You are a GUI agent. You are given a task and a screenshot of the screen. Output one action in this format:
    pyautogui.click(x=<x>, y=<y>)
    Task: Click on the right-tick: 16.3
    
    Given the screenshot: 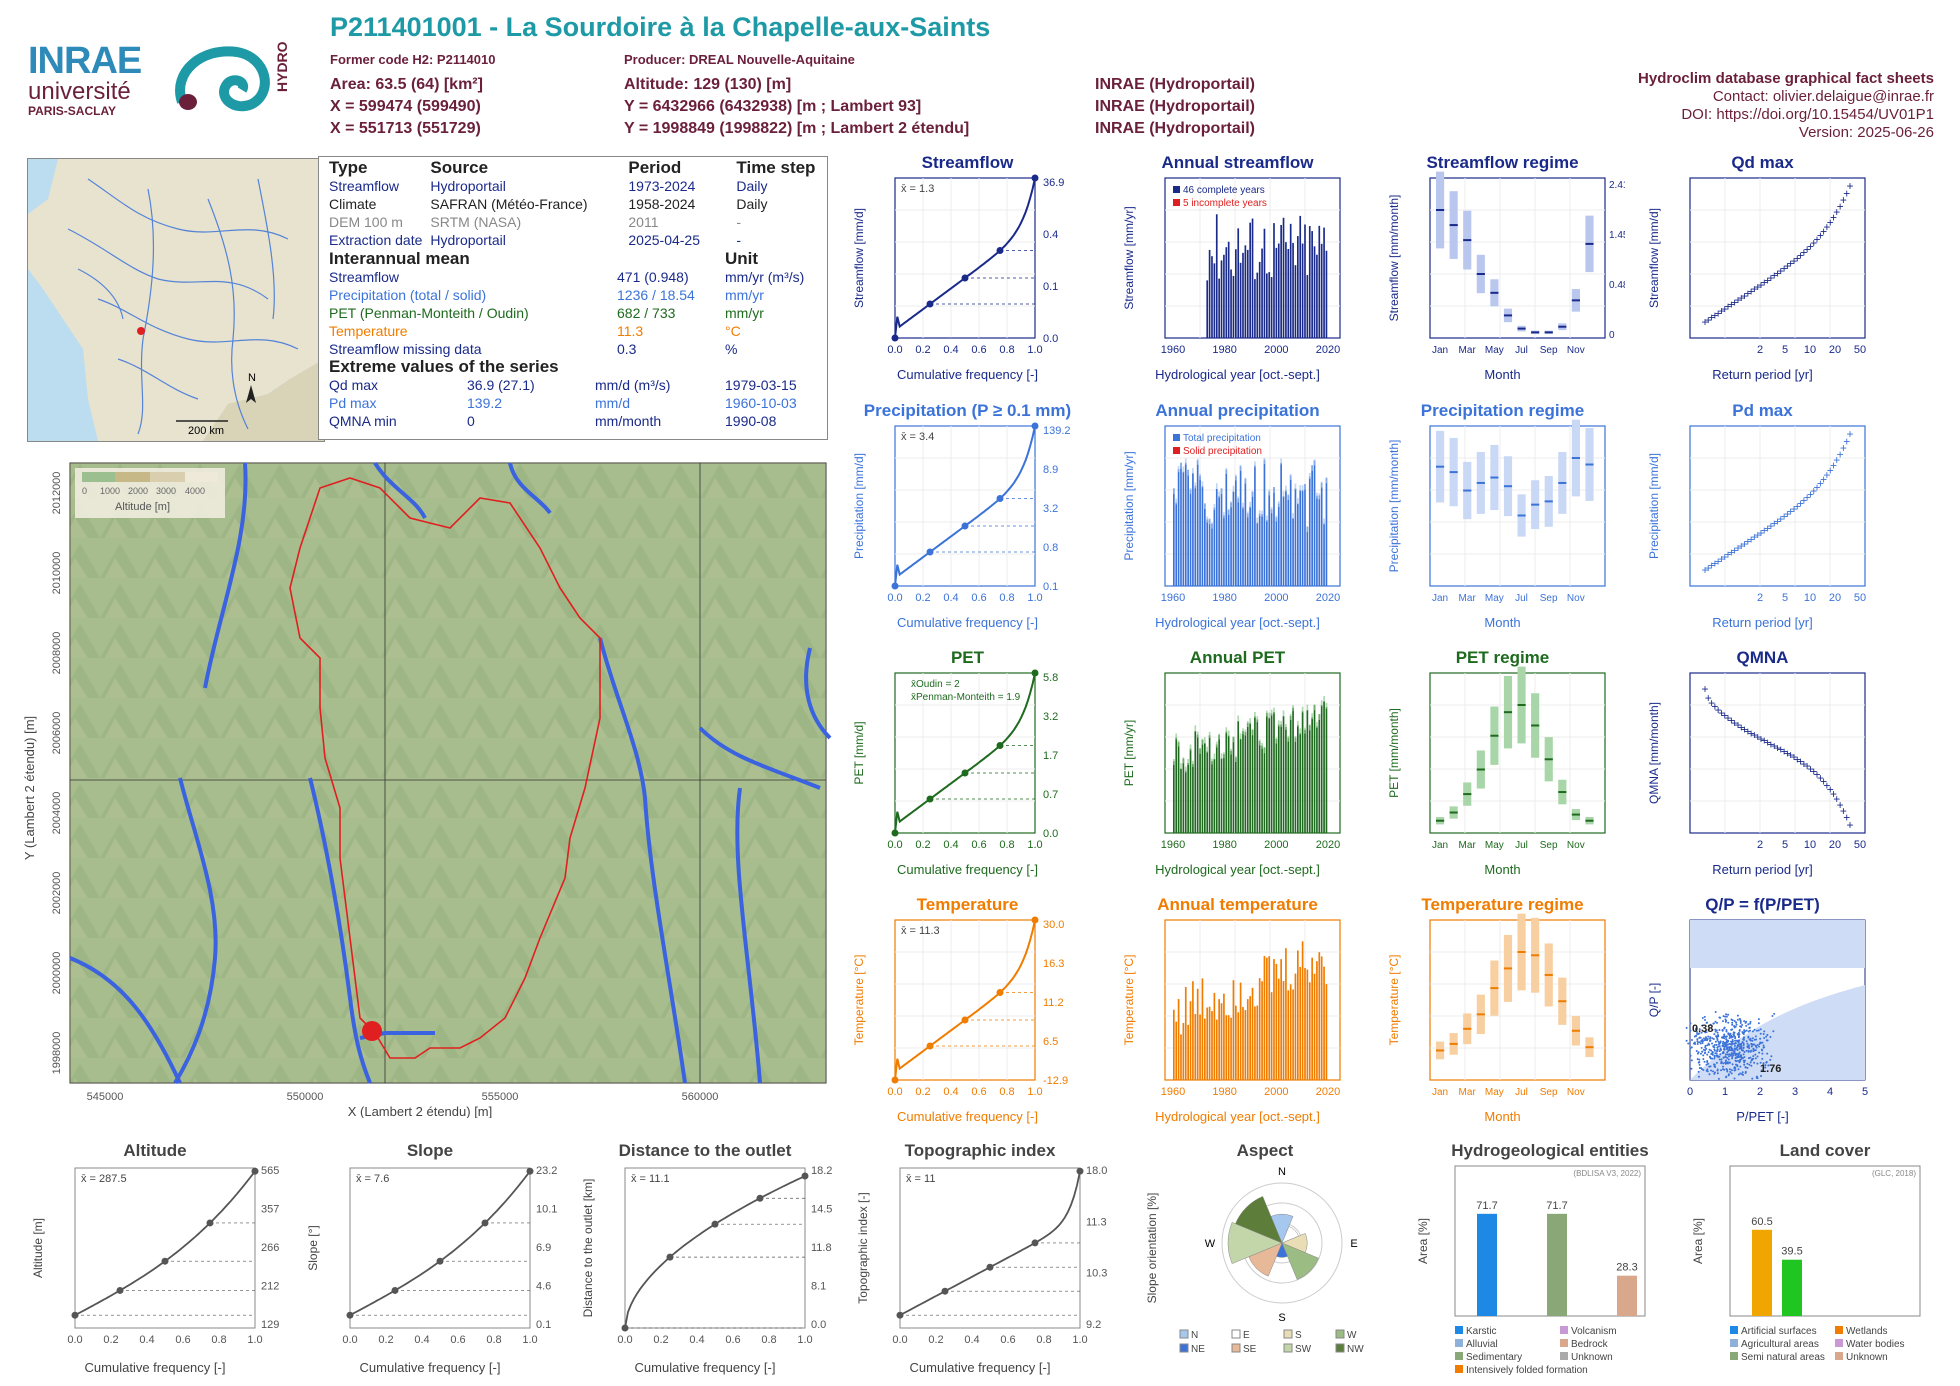 What is the action you would take?
    pyautogui.click(x=1053, y=964)
    